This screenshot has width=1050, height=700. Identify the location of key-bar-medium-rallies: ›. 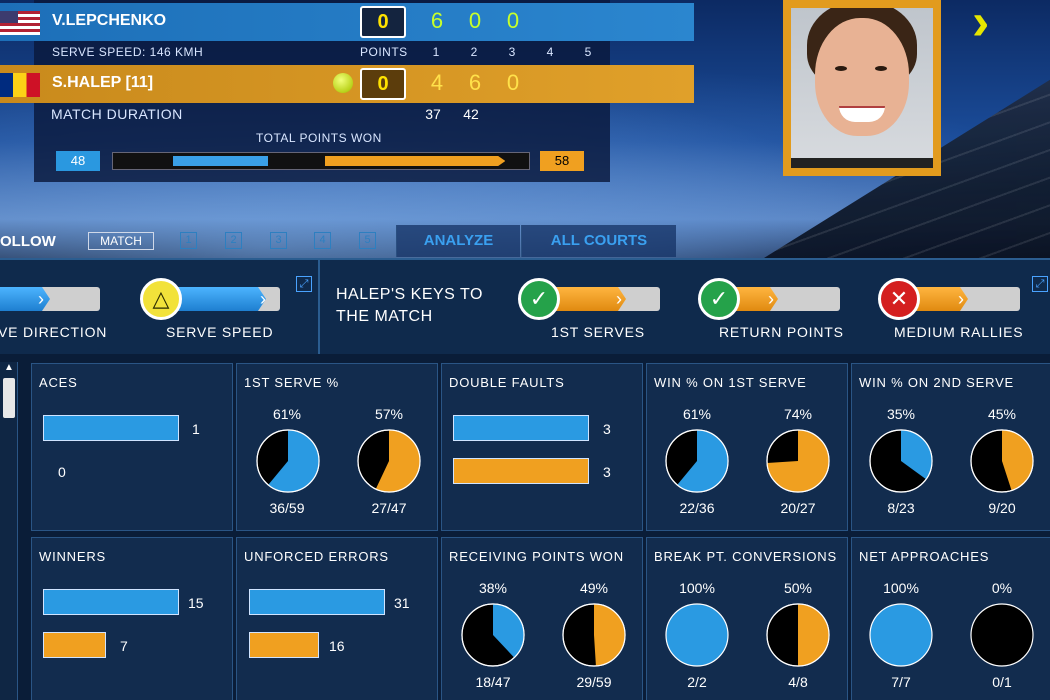
(963, 299).